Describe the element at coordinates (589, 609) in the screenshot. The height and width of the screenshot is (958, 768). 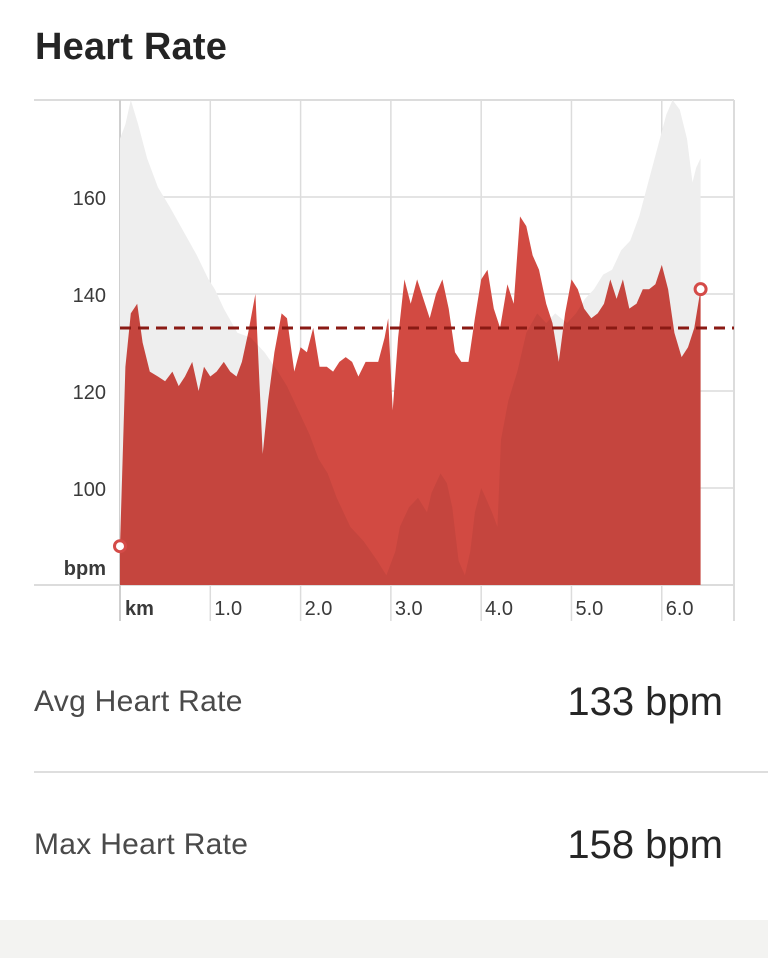
I see `x-tick-label: 5.0` at that location.